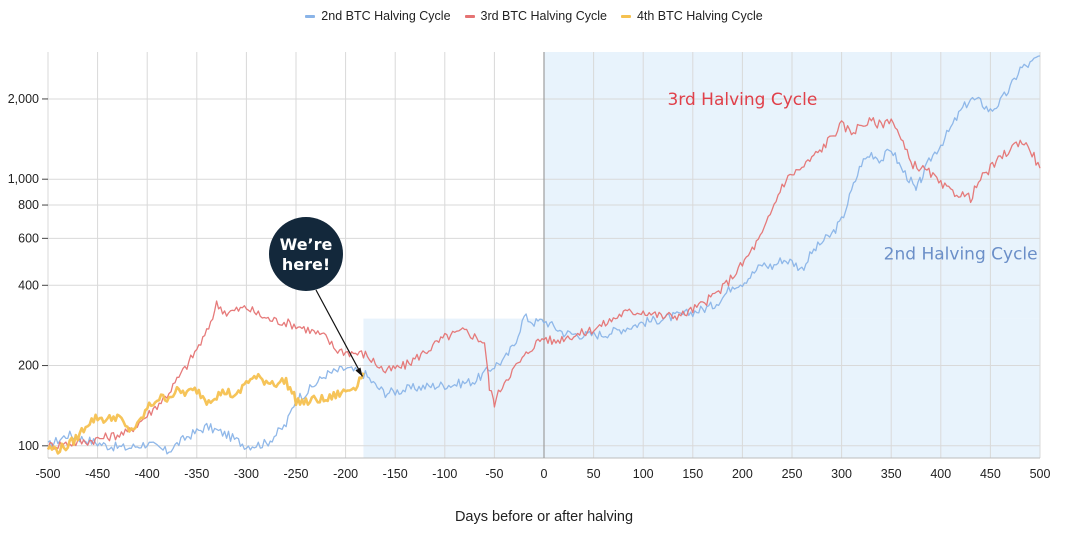 Image resolution: width=1068 pixels, height=535 pixels. I want to click on x-tick-label-4: -300, so click(246, 474).